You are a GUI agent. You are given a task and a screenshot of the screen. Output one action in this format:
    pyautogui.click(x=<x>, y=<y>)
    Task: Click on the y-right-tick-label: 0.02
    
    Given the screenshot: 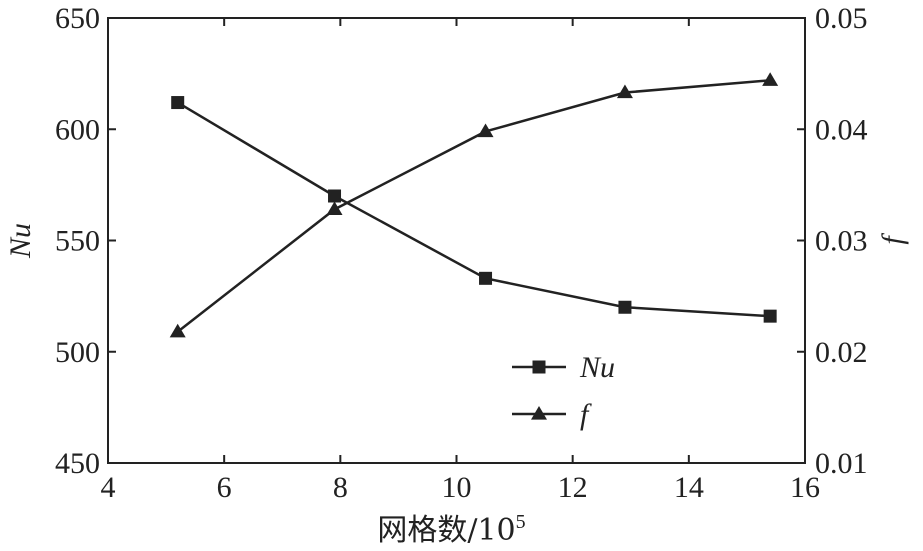 What is the action you would take?
    pyautogui.click(x=841, y=352)
    